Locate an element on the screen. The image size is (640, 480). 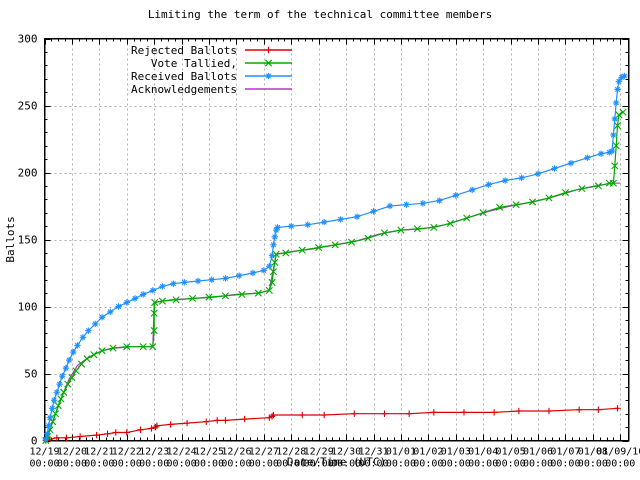
x-tick-label: 12/23 is located at coordinates (154, 452).